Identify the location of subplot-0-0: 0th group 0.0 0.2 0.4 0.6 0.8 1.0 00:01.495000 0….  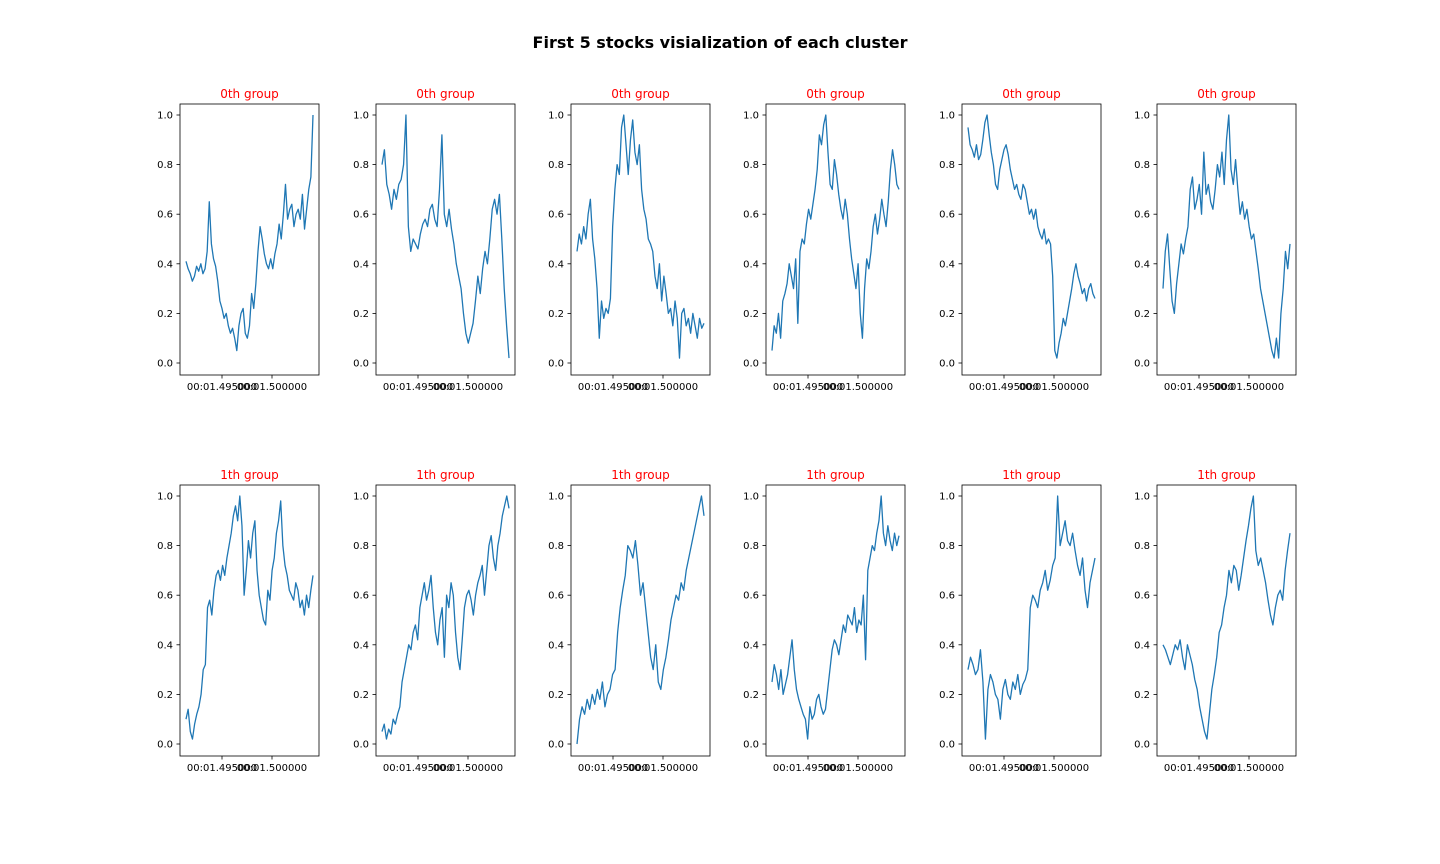
(235, 237).